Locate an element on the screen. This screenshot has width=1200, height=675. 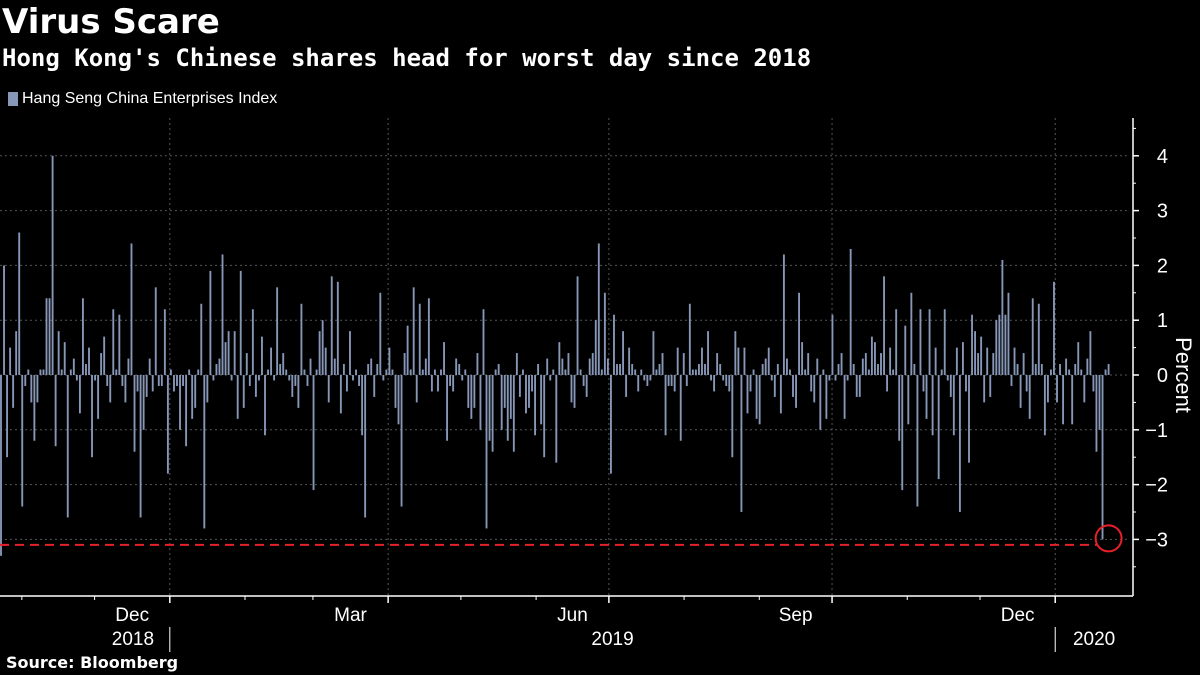
y-tick-label: −1 is located at coordinates (1156, 431).